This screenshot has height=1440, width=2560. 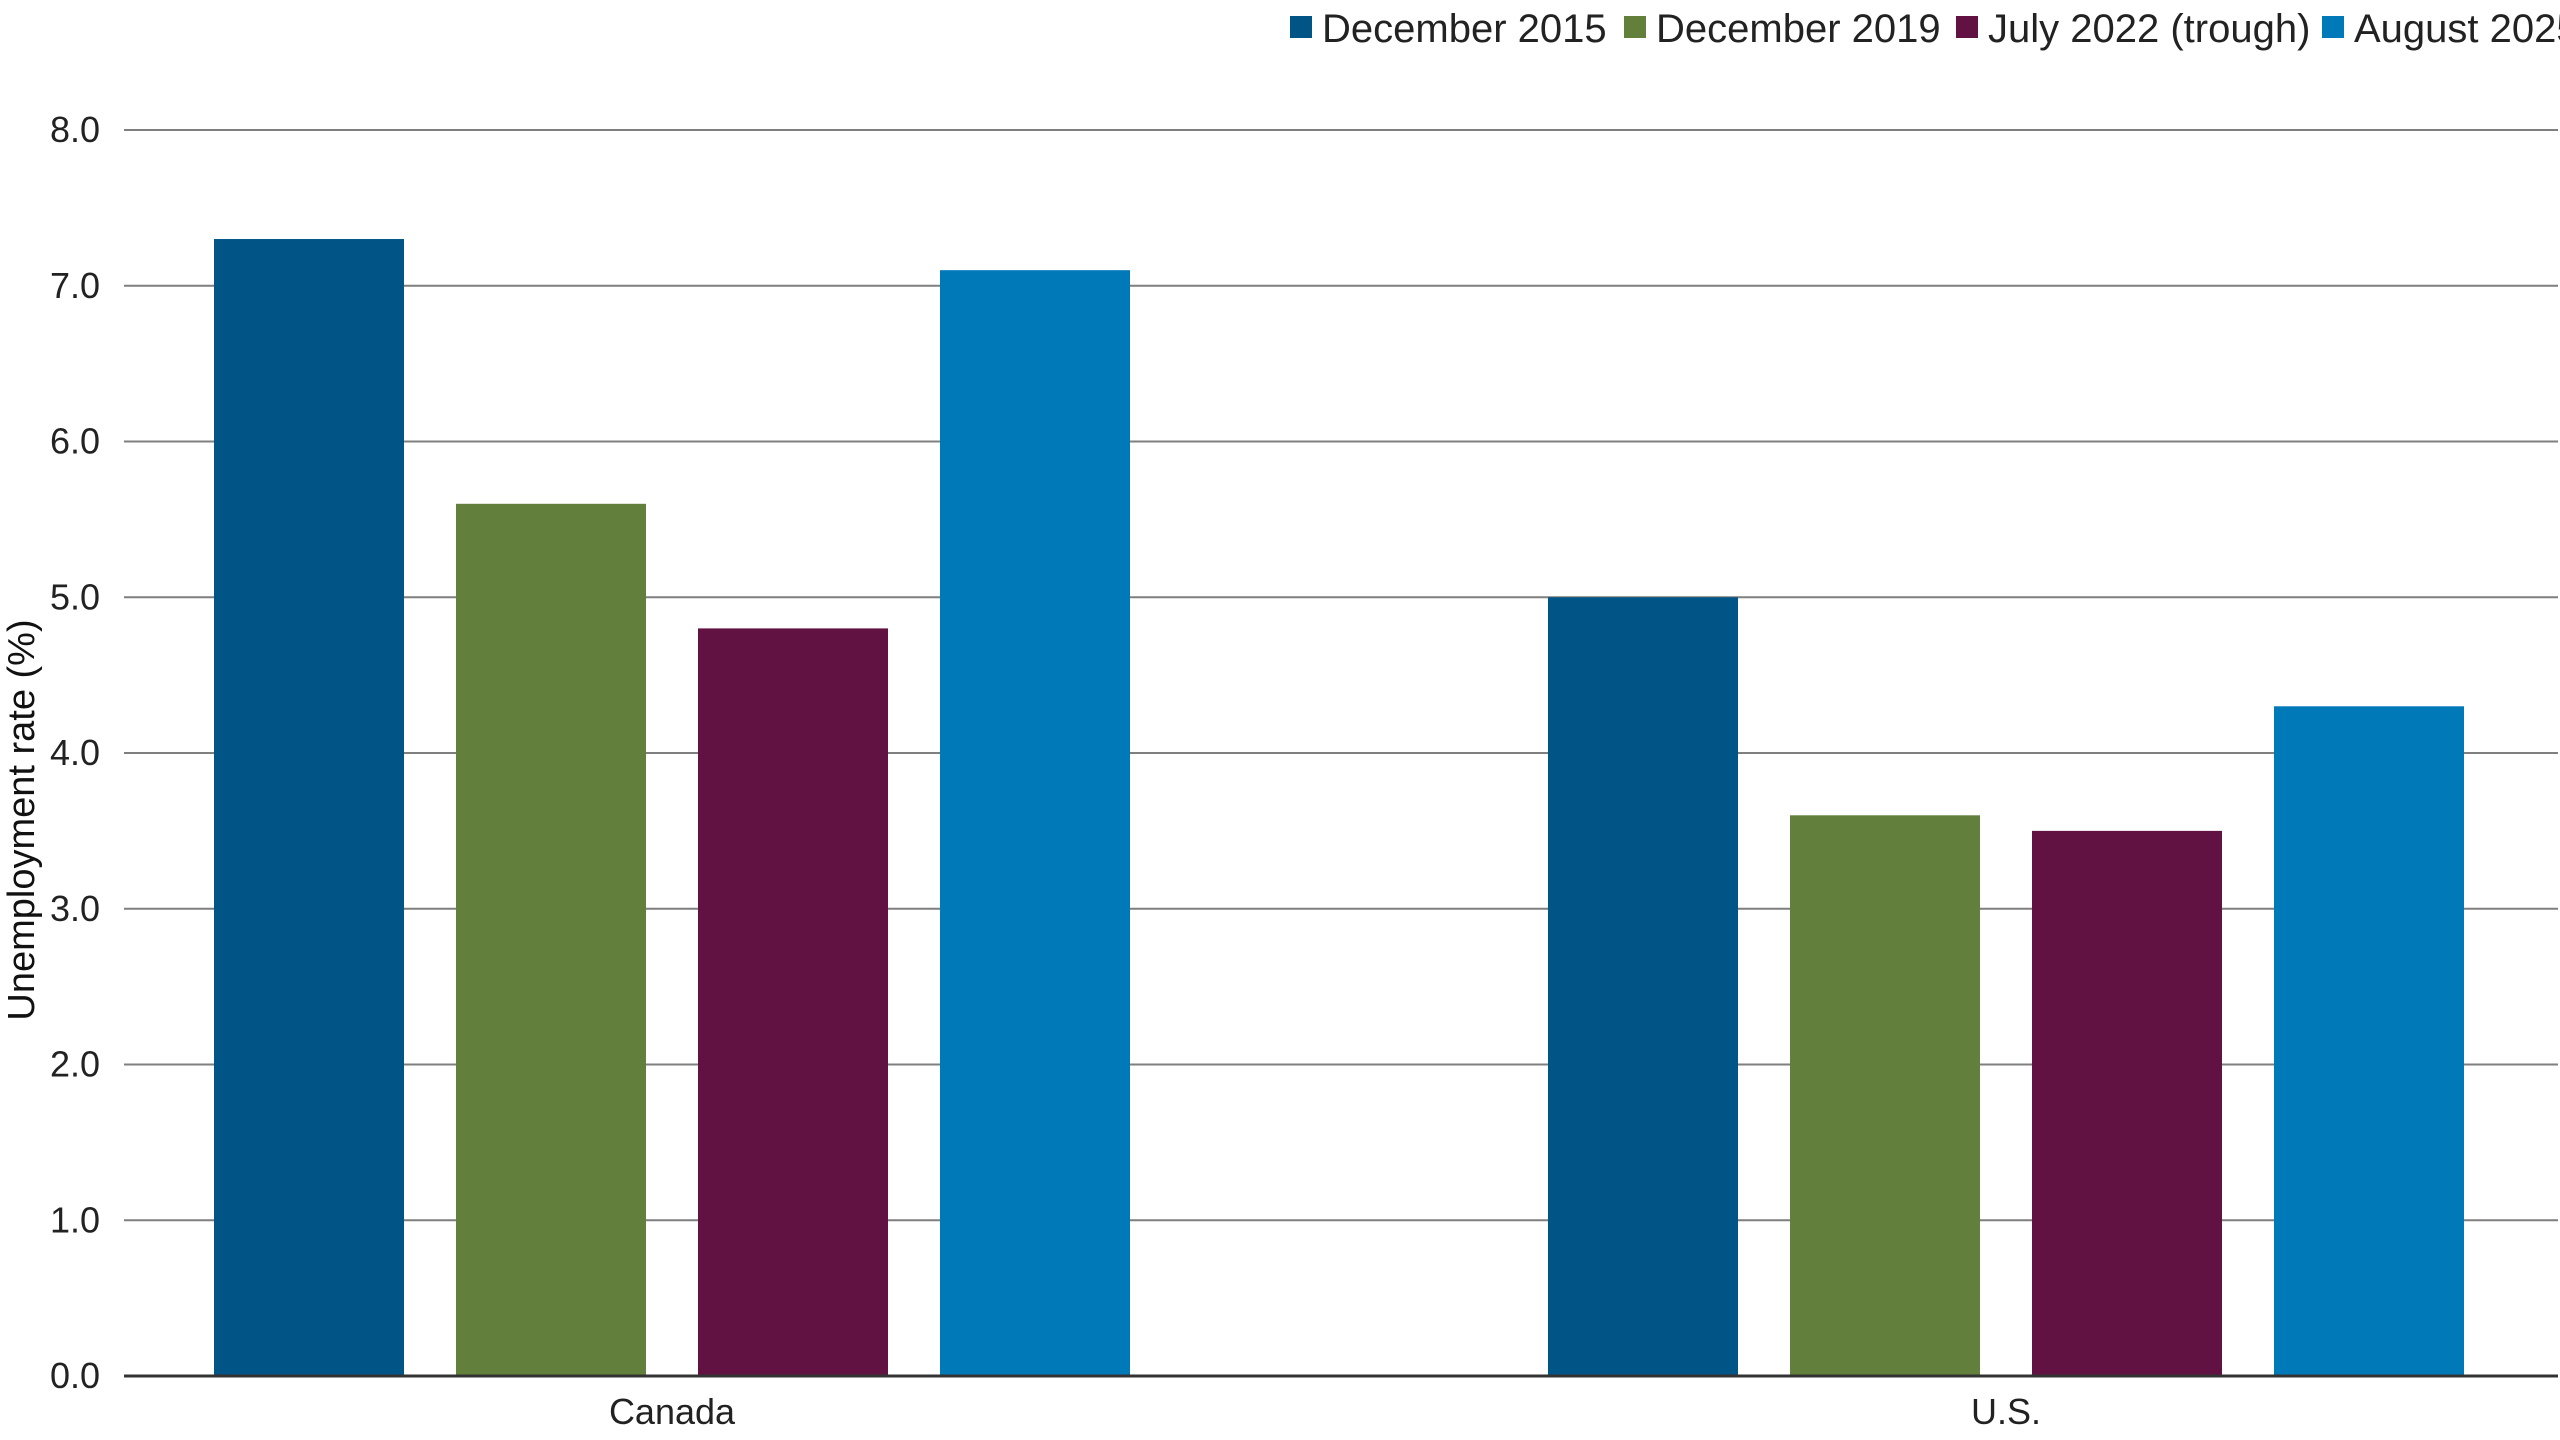 What do you see at coordinates (75, 441) in the screenshot?
I see `y-tick-label: 6.0` at bounding box center [75, 441].